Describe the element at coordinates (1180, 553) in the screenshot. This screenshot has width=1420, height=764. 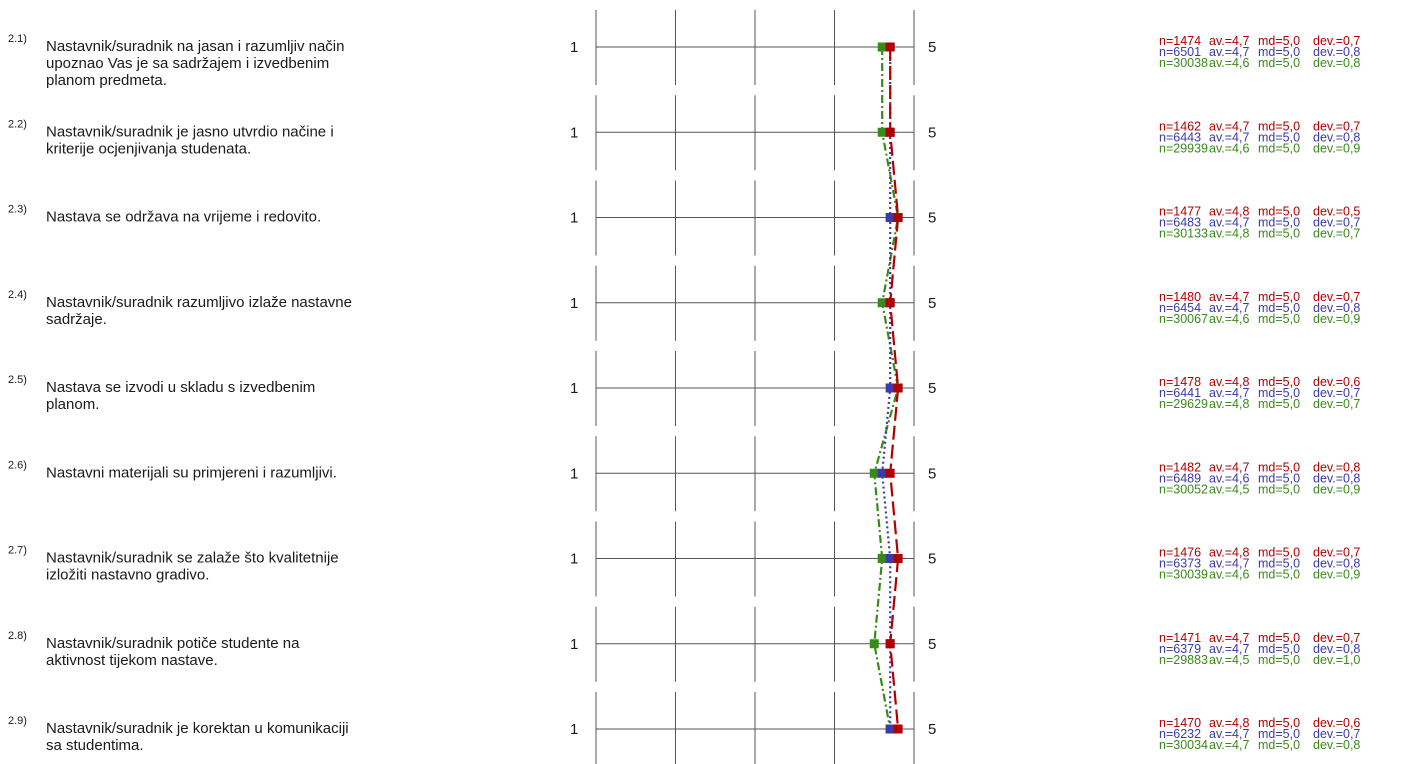
I see `stat-n: n=1476` at that location.